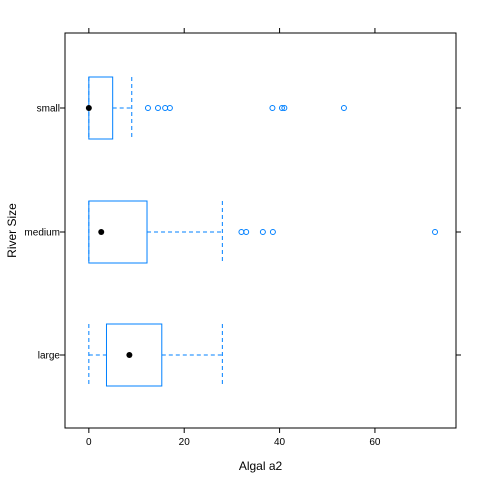 This screenshot has width=480, height=485. I want to click on box-group-small, so click(216, 108).